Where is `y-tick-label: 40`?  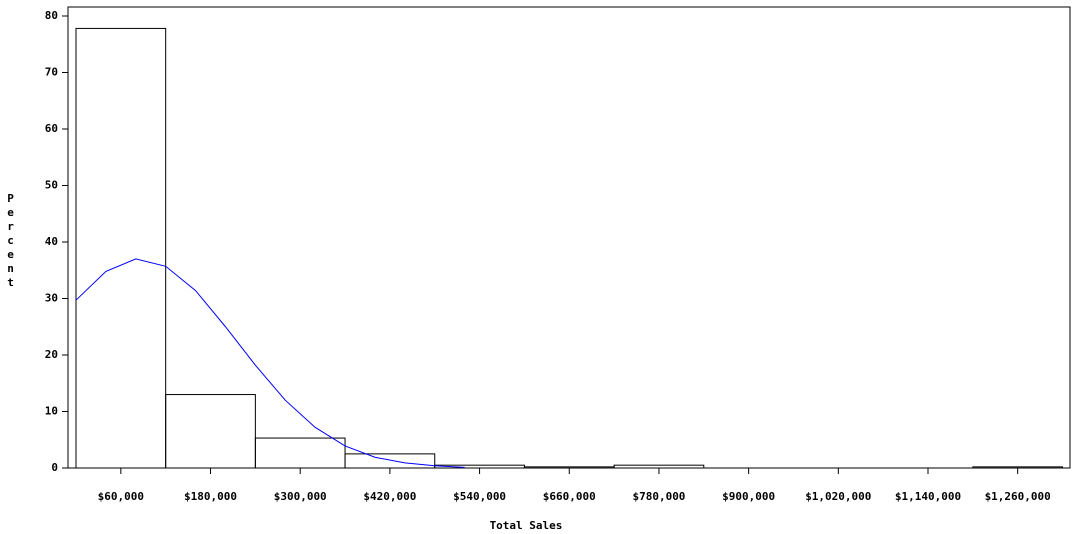
y-tick-label: 40 is located at coordinates (51, 241).